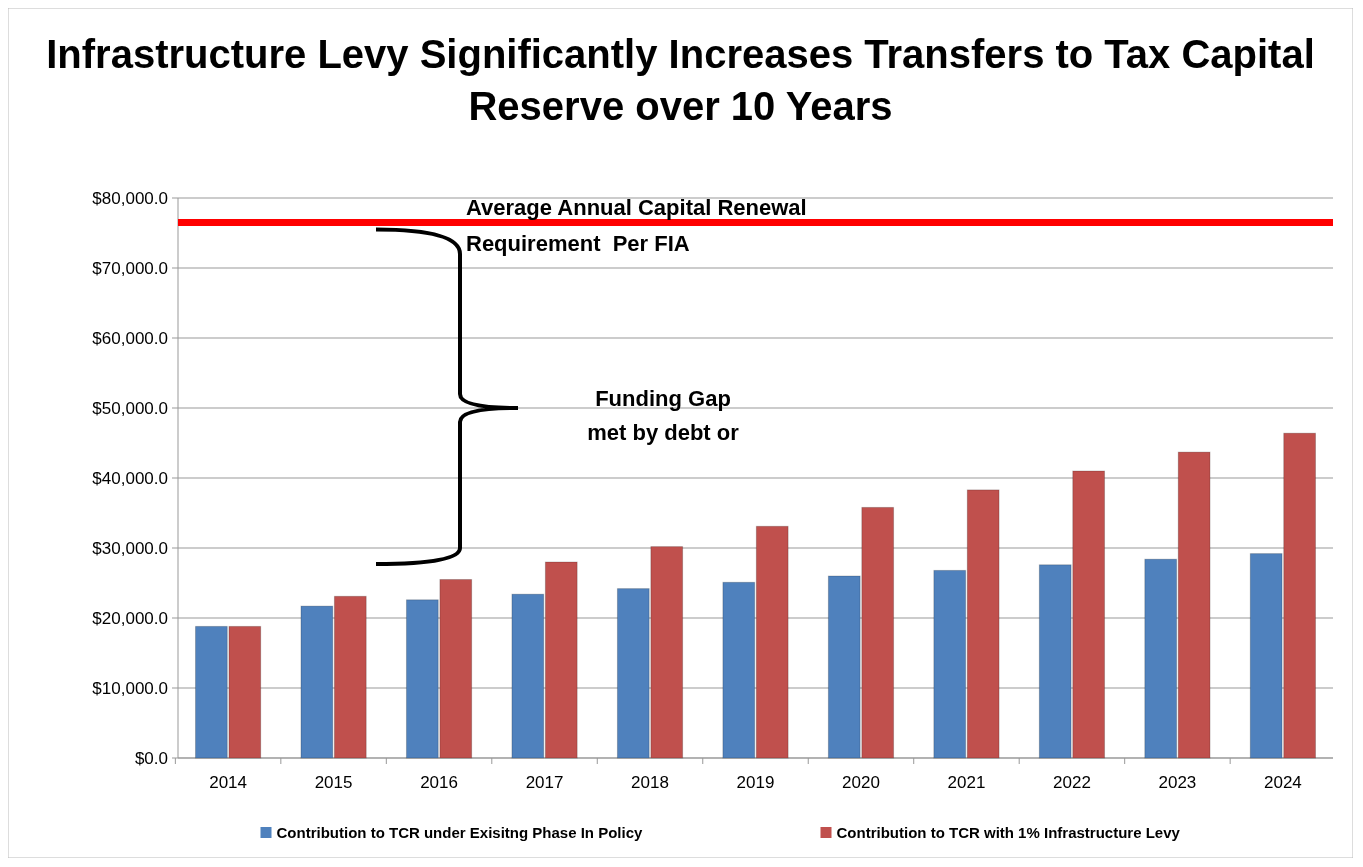 The width and height of the screenshot is (1363, 867). I want to click on x-tick-label: 2023, so click(1177, 782).